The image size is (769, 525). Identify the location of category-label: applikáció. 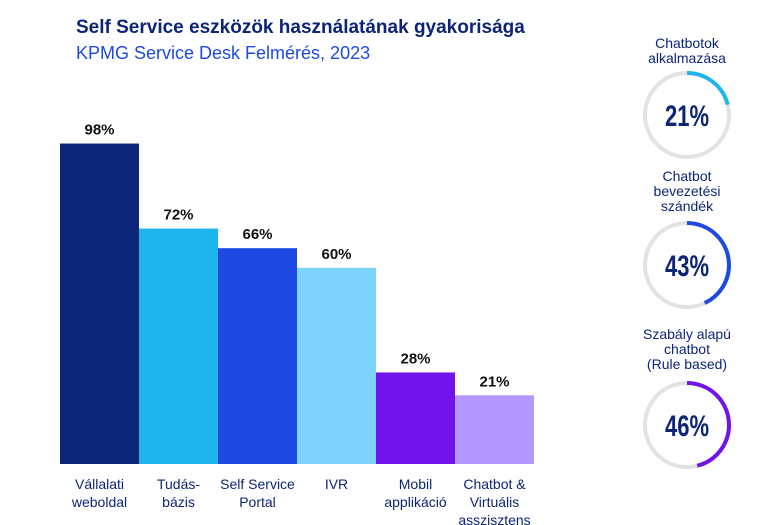
(415, 502).